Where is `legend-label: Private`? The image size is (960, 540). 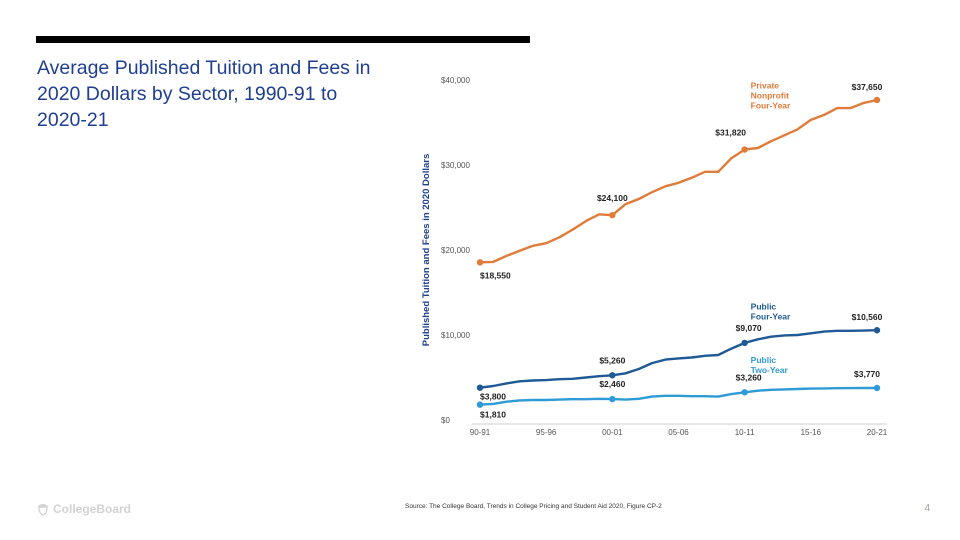 legend-label: Private is located at coordinates (765, 86).